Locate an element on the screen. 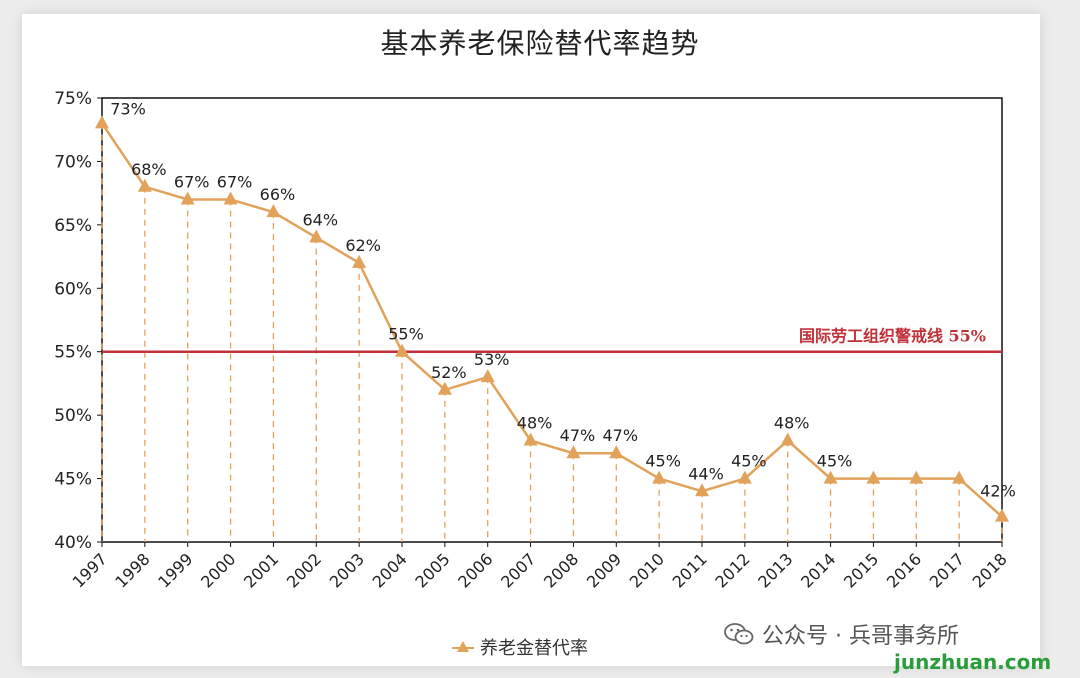  x-tick-label: 2018 is located at coordinates (990, 570).